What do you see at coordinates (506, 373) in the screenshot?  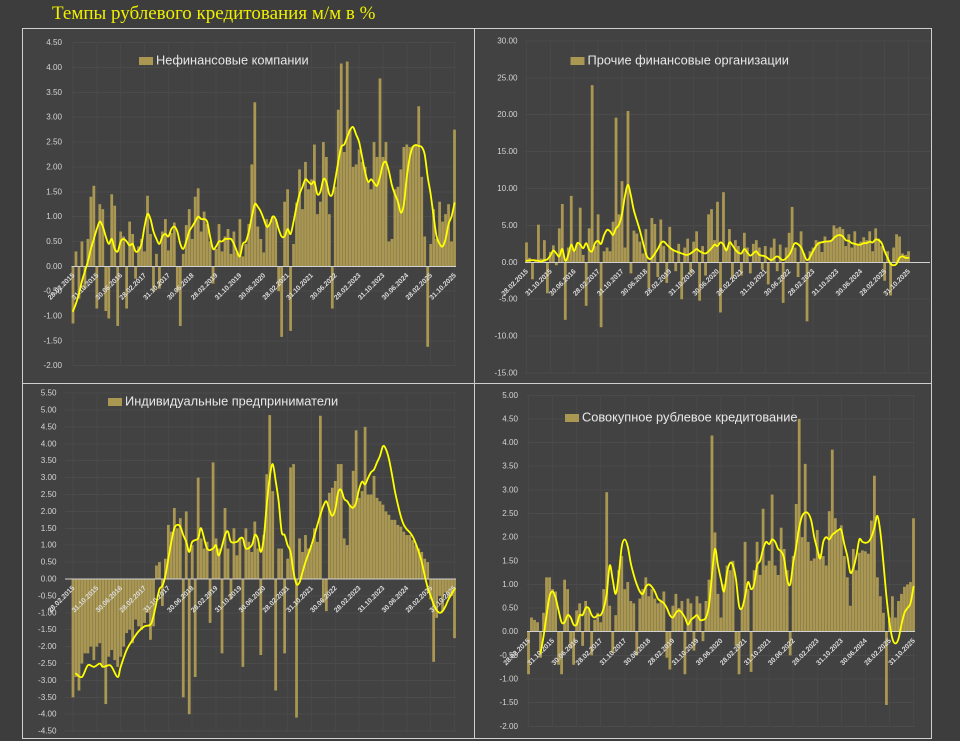 I see `svg-text: -15.00` at bounding box center [506, 373].